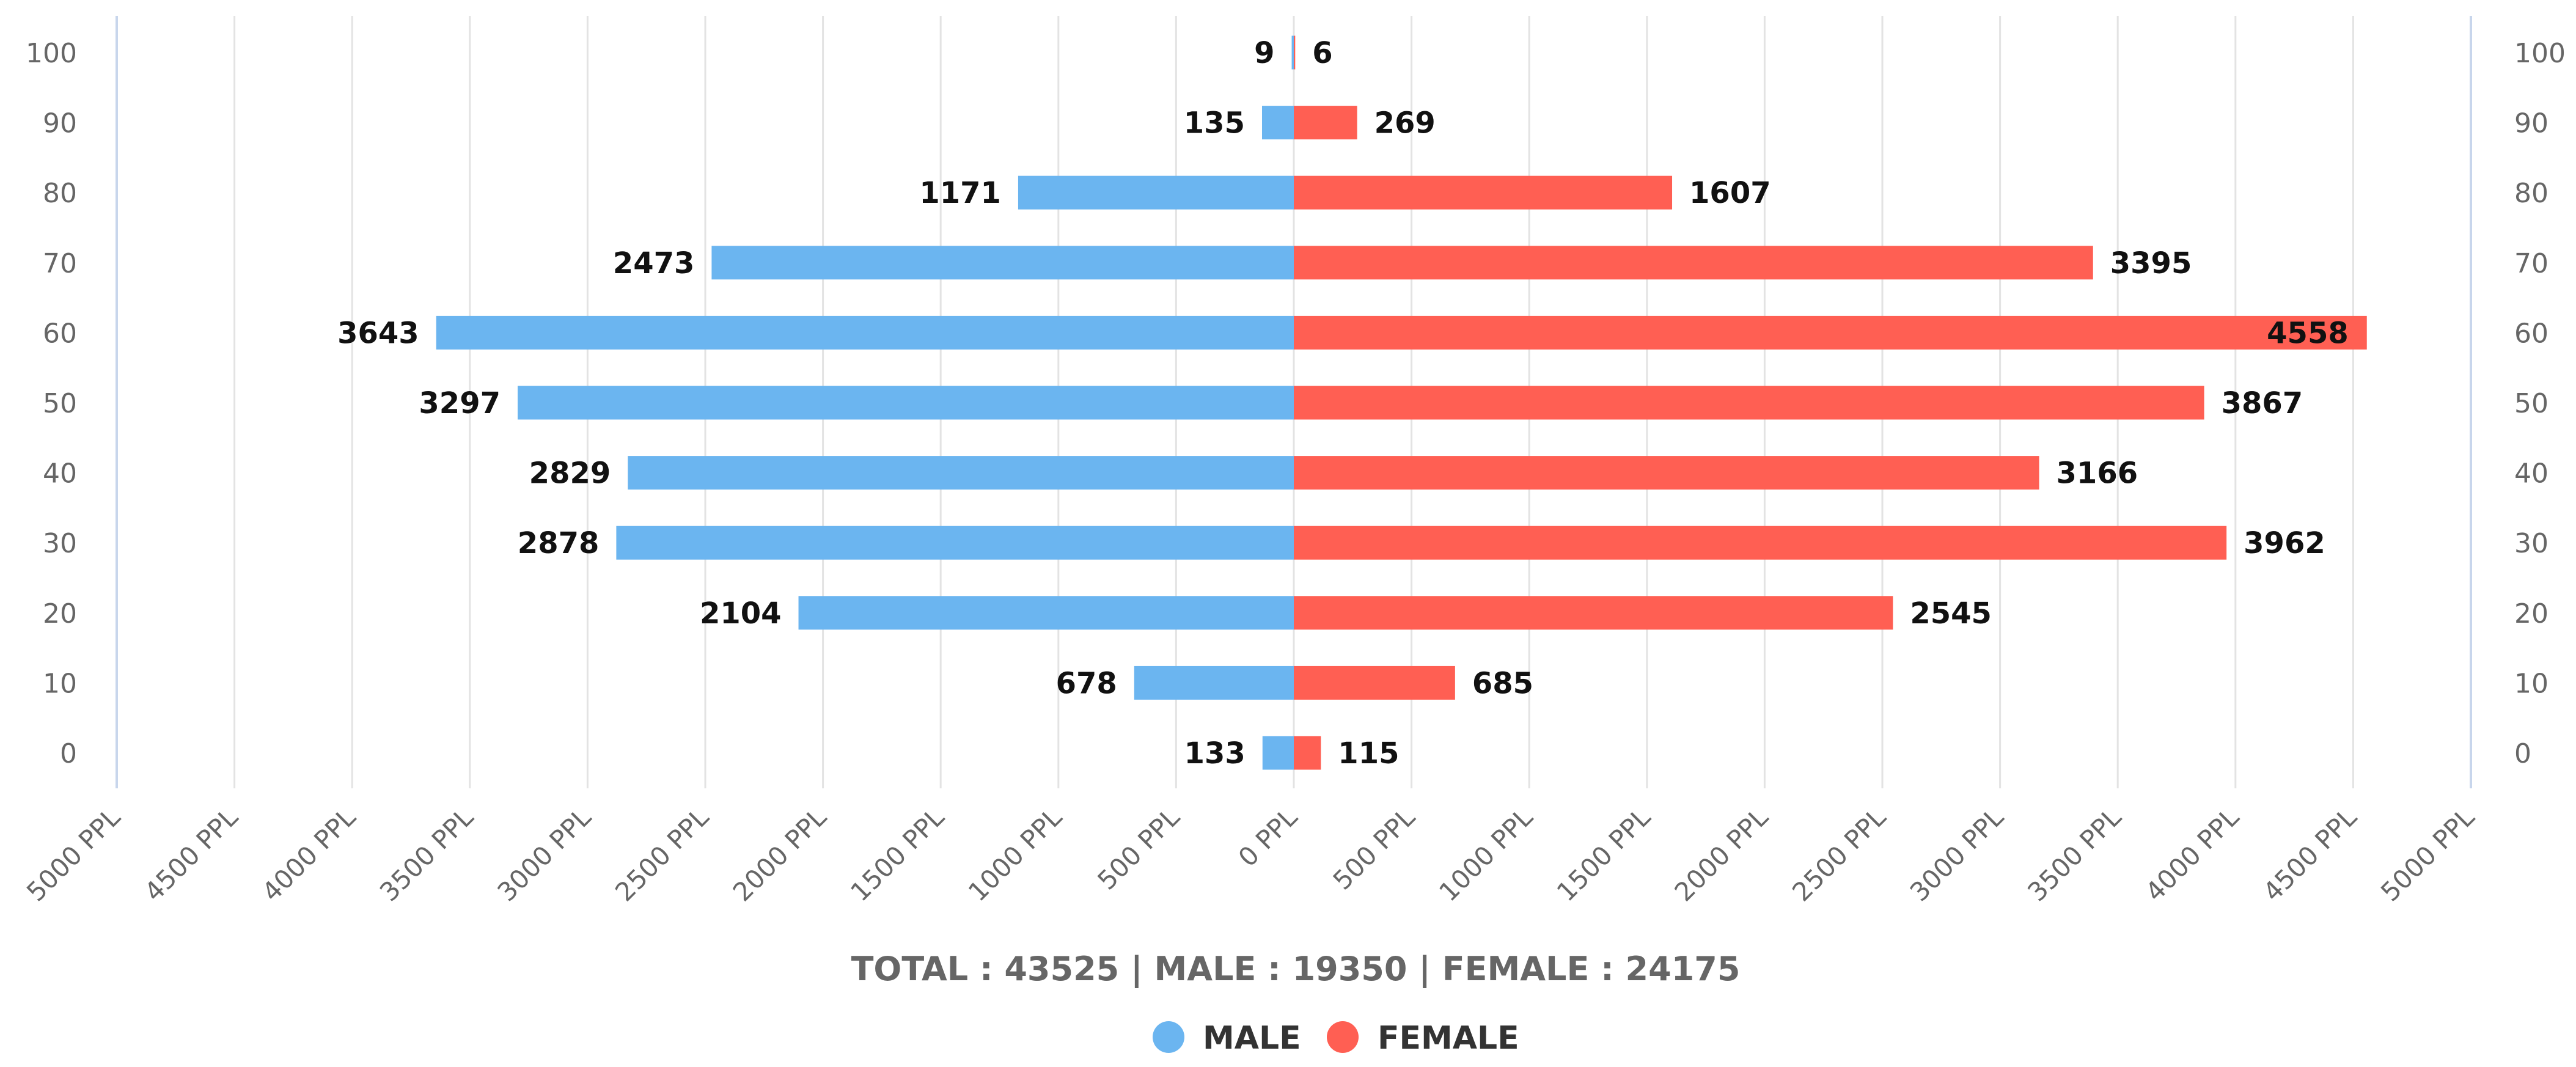 Image resolution: width=2576 pixels, height=1067 pixels. I want to click on y-tick-right-90: 90, so click(2531, 124).